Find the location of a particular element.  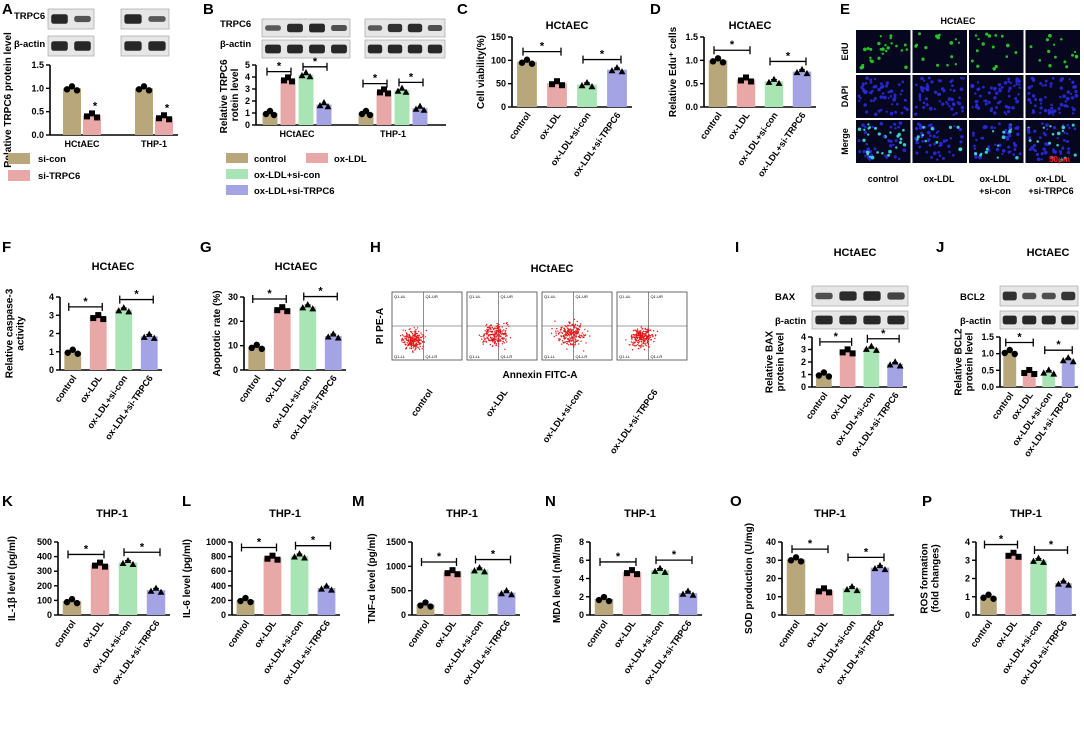

y-tick-label: 0.0 is located at coordinates (987, 387).